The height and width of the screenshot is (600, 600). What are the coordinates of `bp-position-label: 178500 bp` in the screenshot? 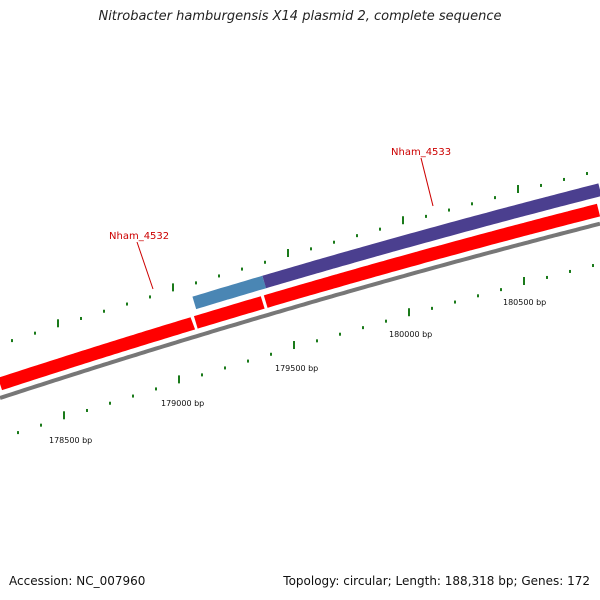 It's located at (70, 440).